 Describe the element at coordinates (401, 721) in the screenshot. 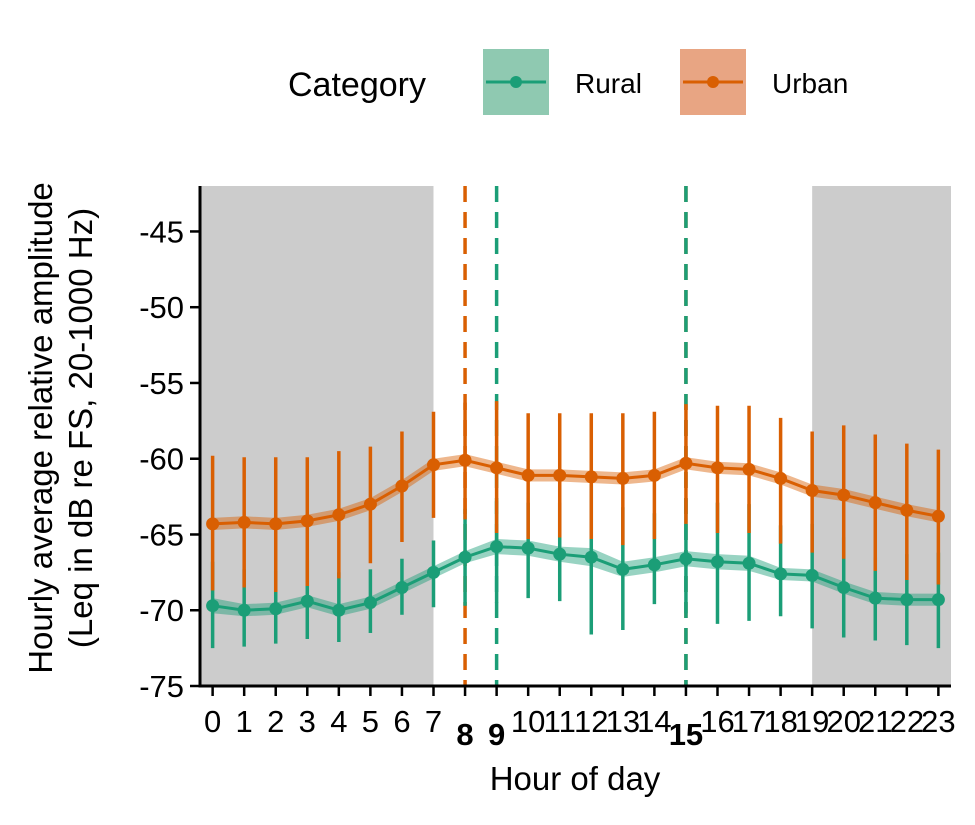

I see `x-tick-label: 6` at that location.